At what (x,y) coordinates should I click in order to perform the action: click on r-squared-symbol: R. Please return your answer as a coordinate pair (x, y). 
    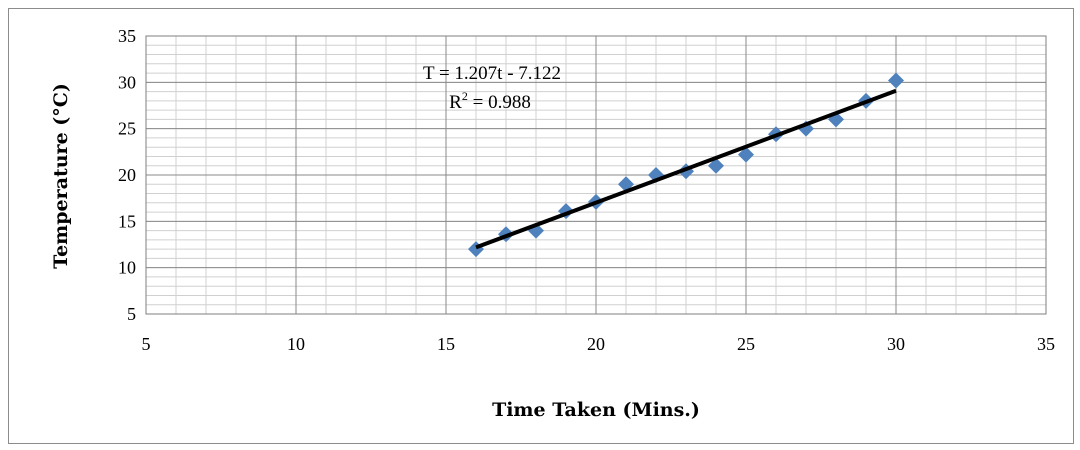
    Looking at the image, I should click on (455, 102).